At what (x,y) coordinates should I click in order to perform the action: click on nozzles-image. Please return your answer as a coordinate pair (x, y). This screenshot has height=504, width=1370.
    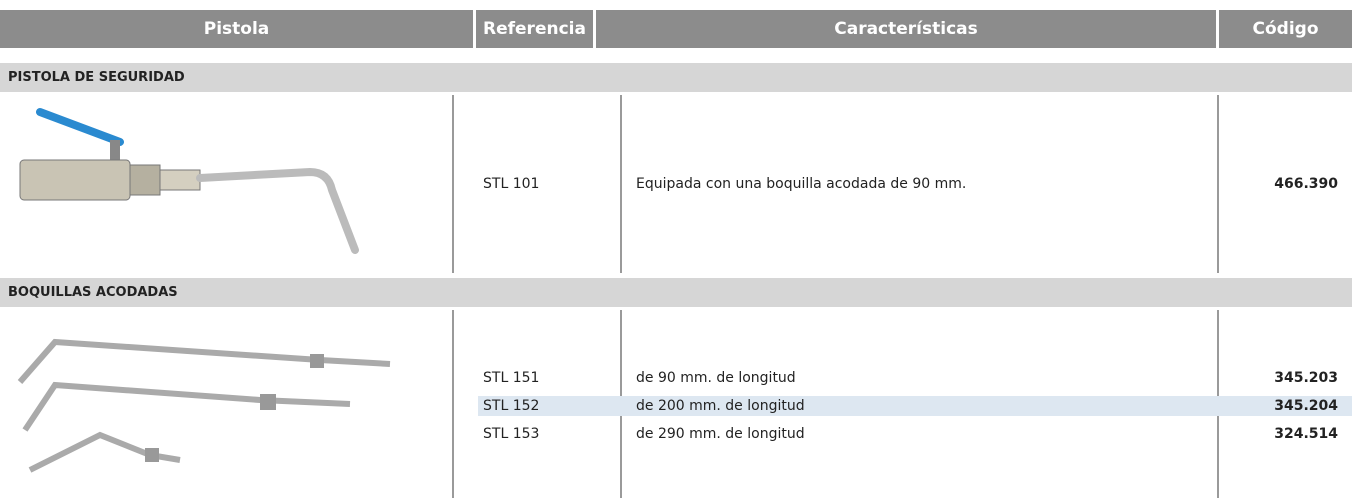
    Looking at the image, I should click on (204, 405).